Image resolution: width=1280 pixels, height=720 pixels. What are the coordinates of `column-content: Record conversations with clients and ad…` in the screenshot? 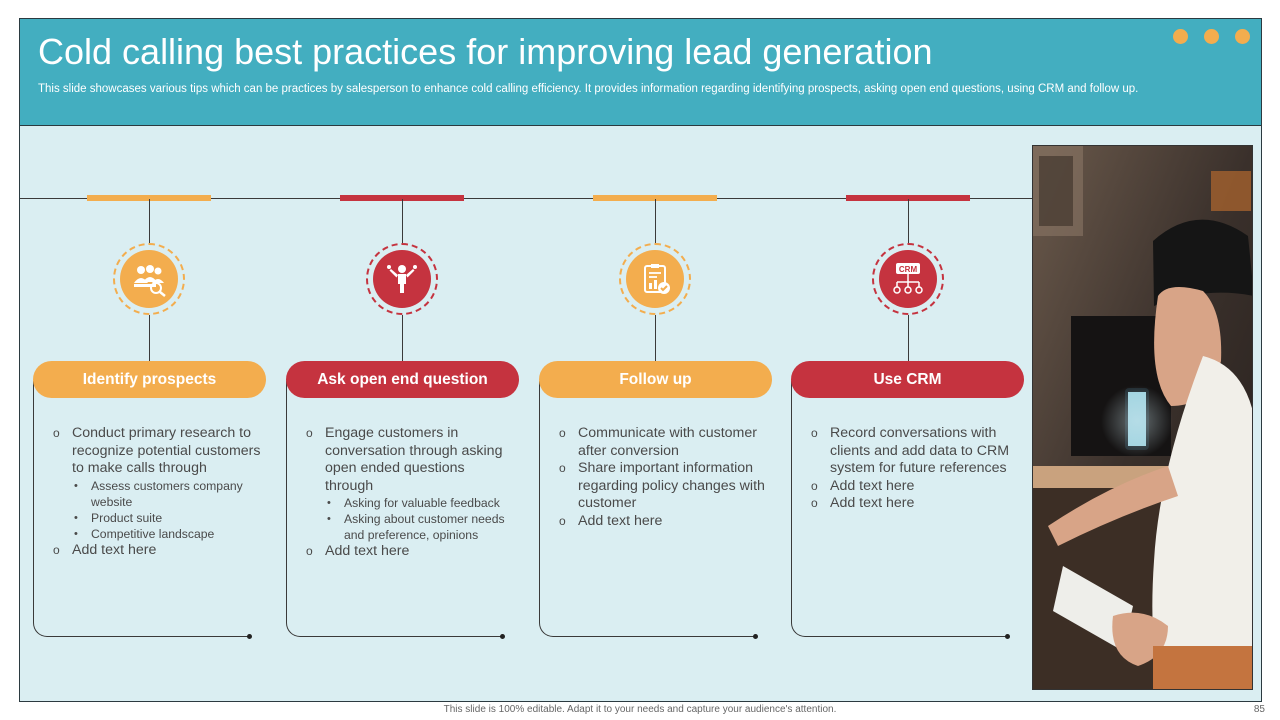 It's located at (916, 469).